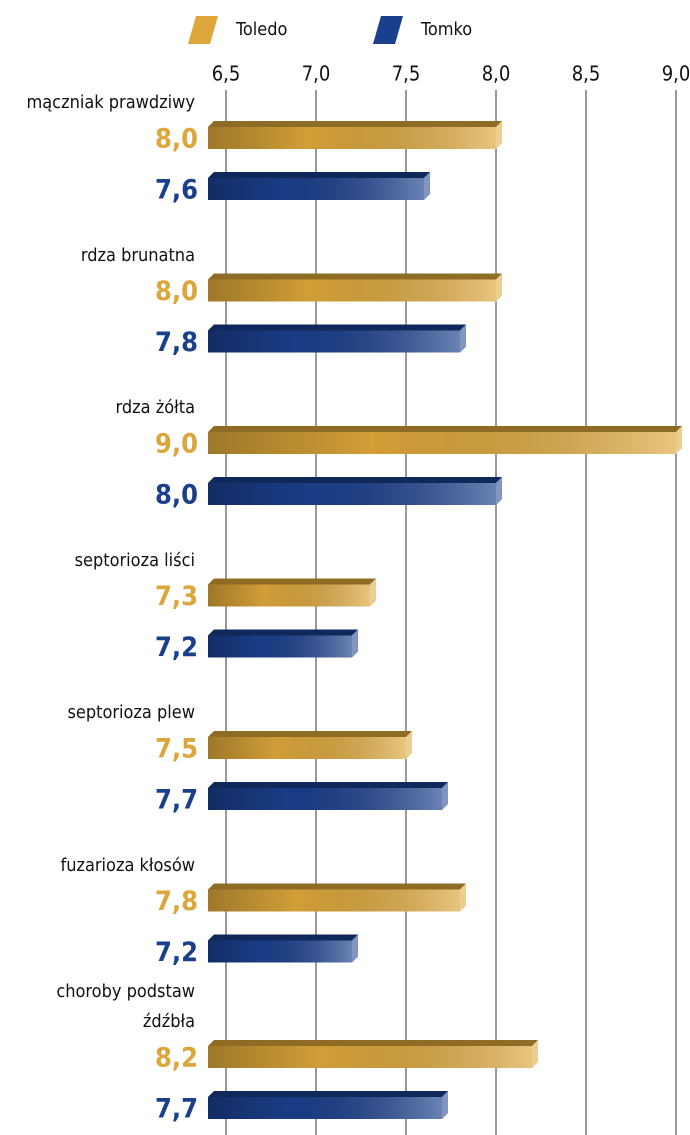  I want to click on category-label: septorioza plew, so click(131, 712).